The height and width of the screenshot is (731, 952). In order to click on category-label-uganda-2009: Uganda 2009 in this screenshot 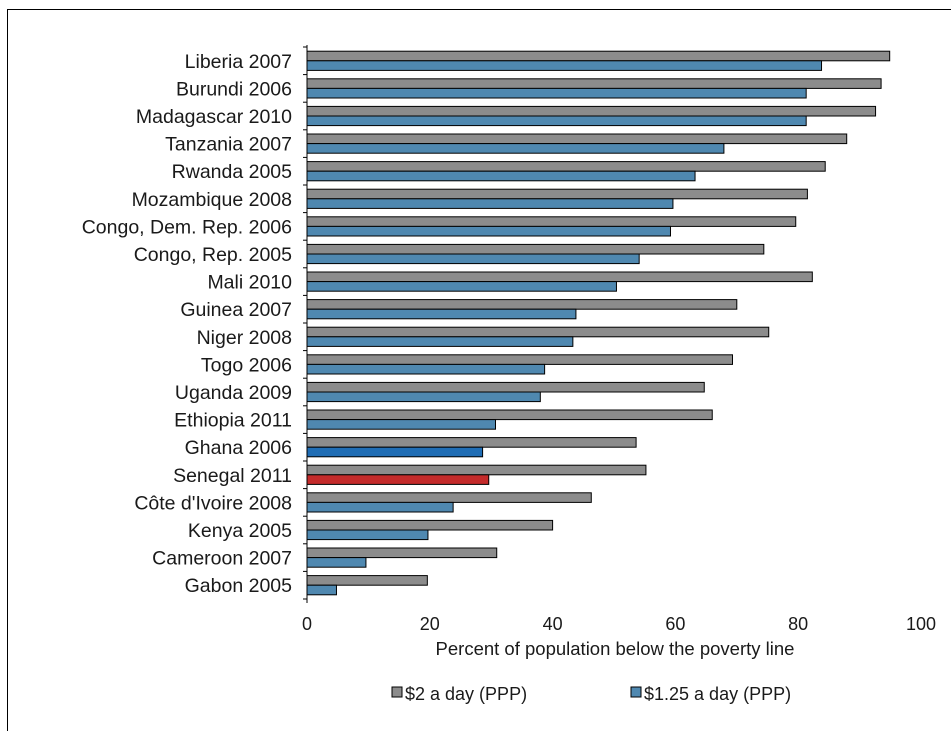, I will do `click(233, 393)`.